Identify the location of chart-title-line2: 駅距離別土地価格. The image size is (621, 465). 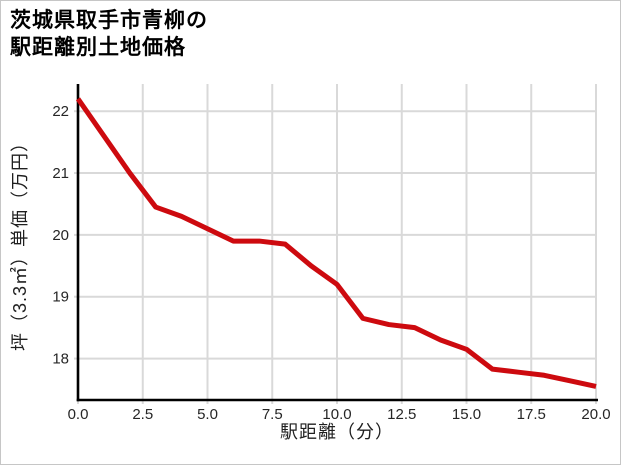
(98, 47).